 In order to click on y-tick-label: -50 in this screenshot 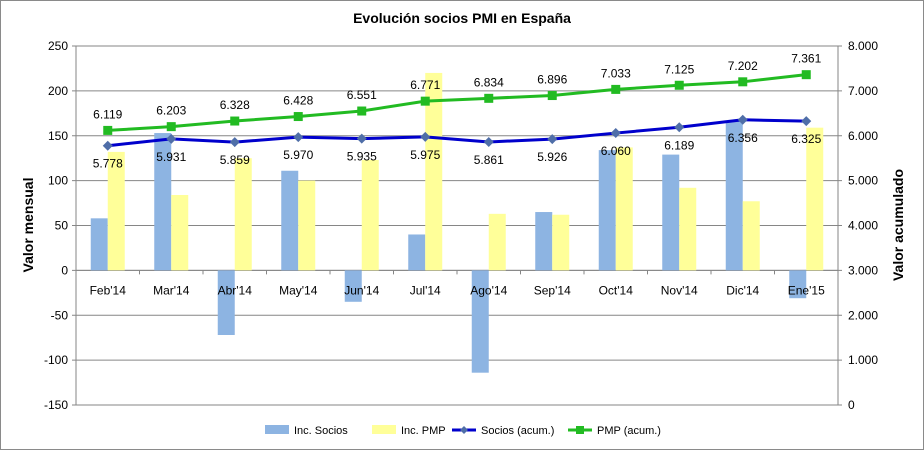, I will do `click(60, 315)`.